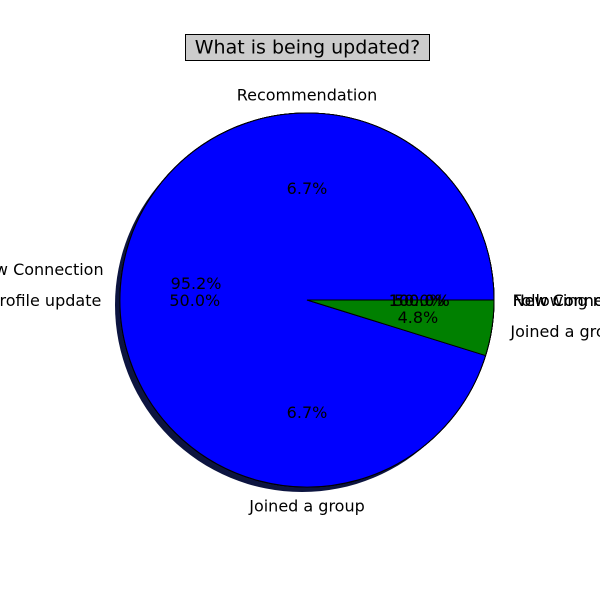  I want to click on slice-category-label: Following new company, so click(556, 300).